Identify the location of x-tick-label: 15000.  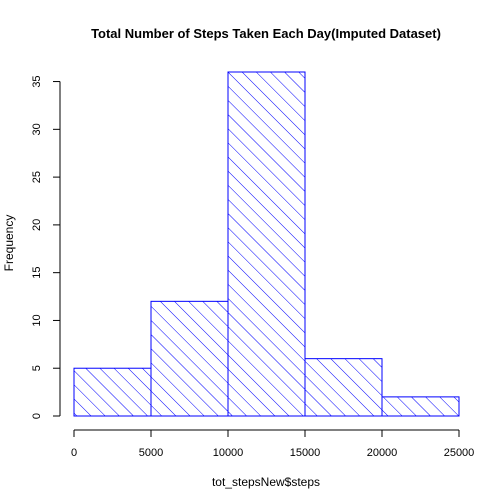
(305, 453).